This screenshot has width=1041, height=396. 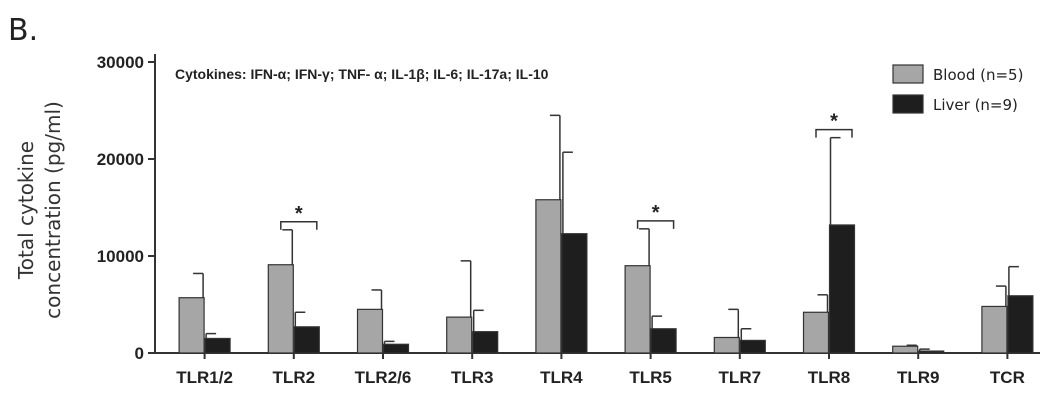 What do you see at coordinates (23, 30) in the screenshot?
I see `panel-label: B.` at bounding box center [23, 30].